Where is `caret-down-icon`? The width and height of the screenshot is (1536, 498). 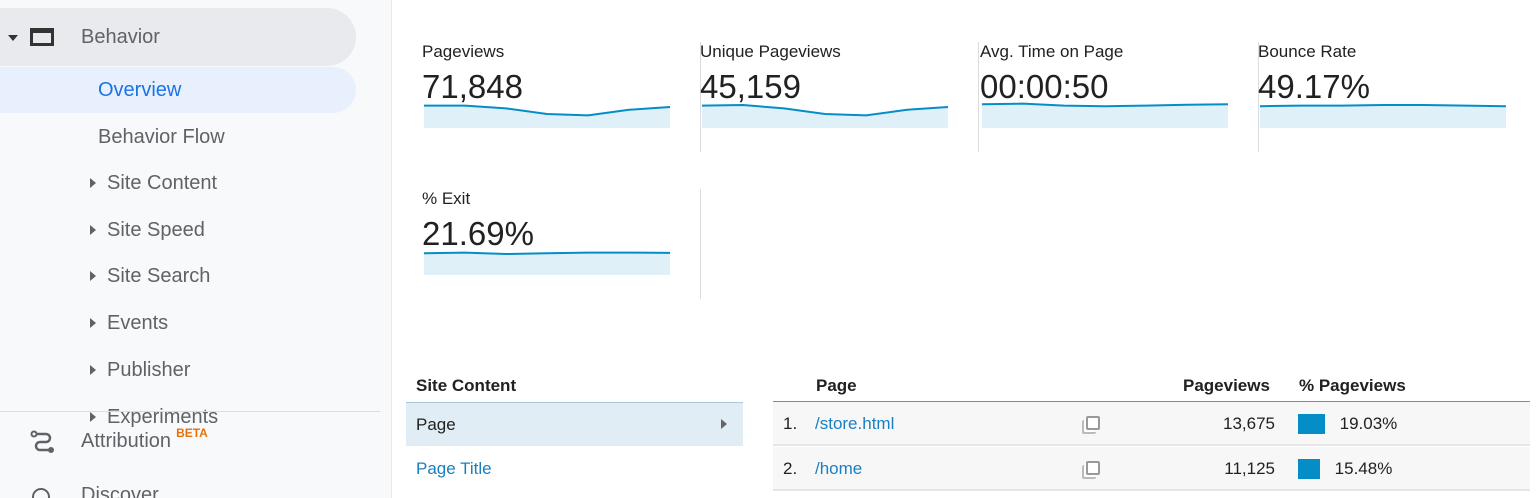 caret-down-icon is located at coordinates (13, 38).